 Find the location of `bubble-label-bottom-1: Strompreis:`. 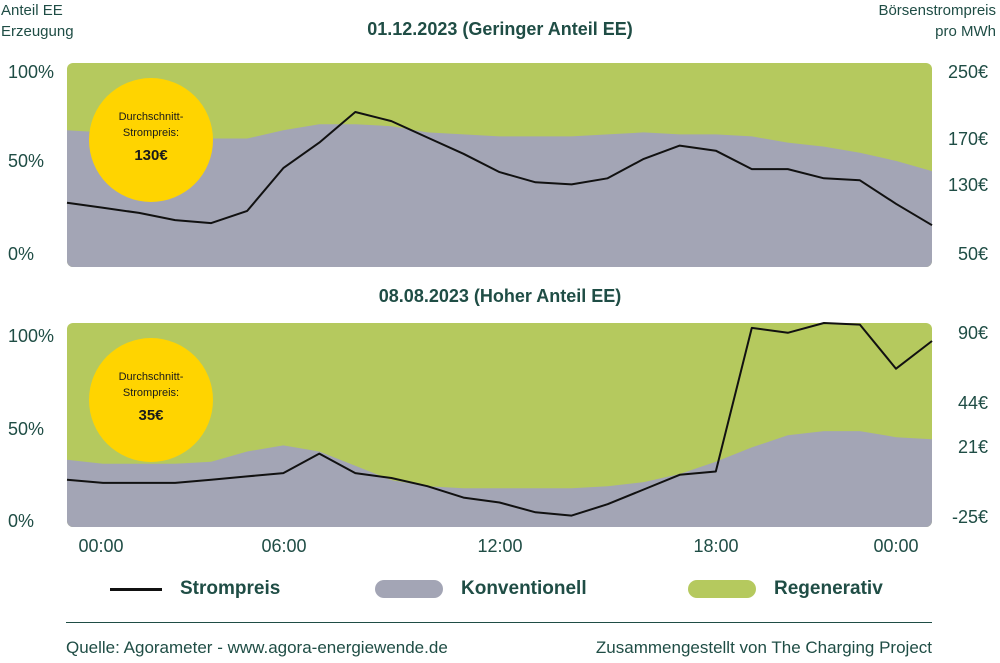

bubble-label-bottom-1: Strompreis: is located at coordinates (151, 393).